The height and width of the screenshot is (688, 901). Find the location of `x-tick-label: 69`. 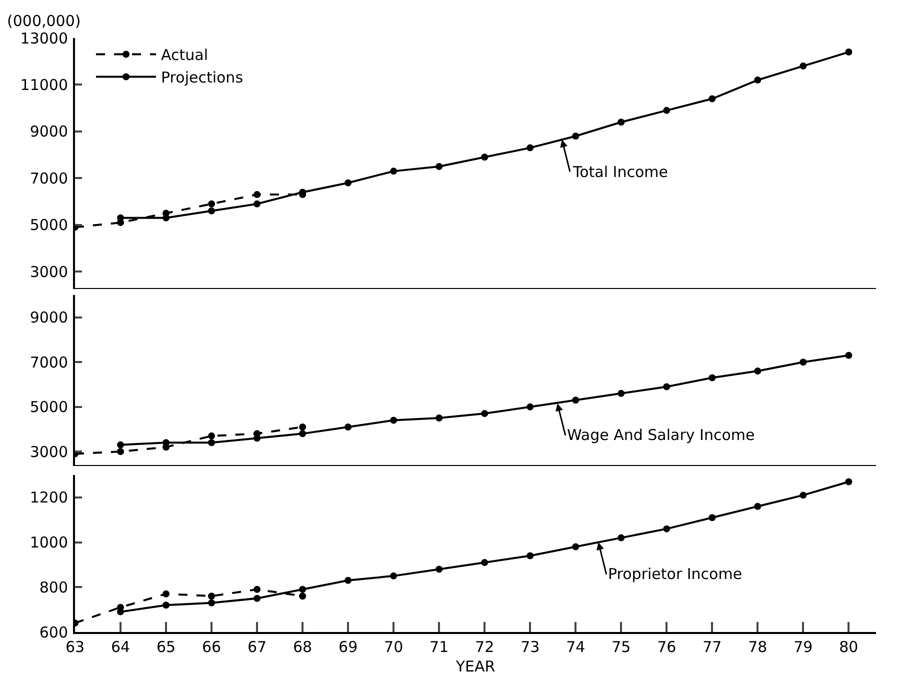

x-tick-label: 69 is located at coordinates (348, 647).